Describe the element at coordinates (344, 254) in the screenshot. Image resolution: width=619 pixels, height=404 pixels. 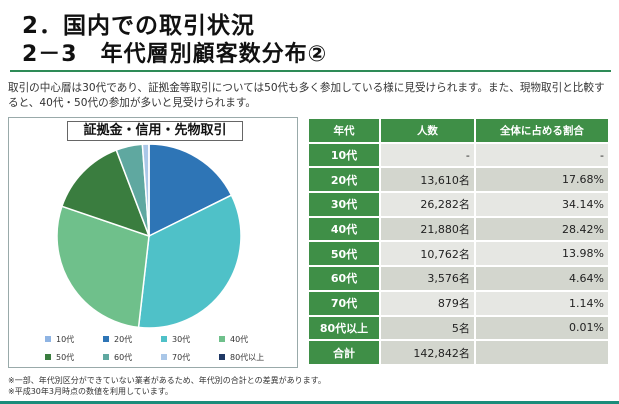
I see `row-age-label: 50代` at that location.